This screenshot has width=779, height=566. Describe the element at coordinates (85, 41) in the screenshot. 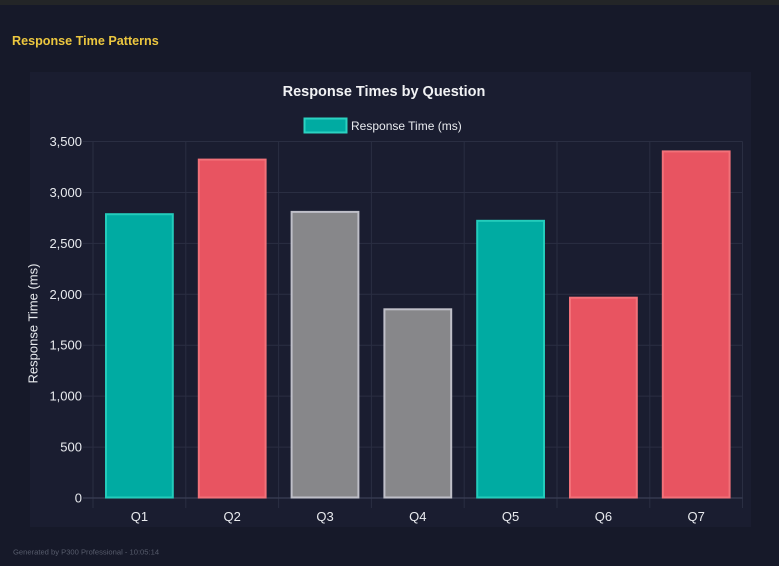

I see `svg-text: Response Time Patterns` at that location.